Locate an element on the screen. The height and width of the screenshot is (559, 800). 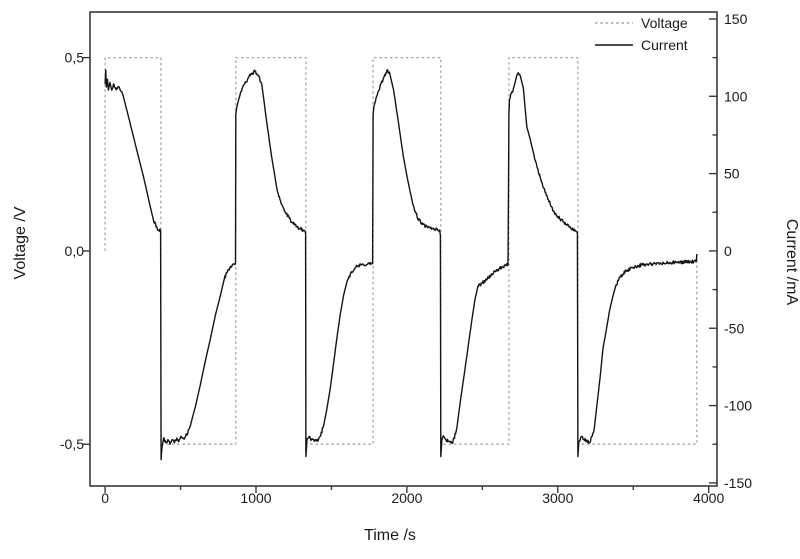
y-right-tick-label: 50 is located at coordinates (732, 174).